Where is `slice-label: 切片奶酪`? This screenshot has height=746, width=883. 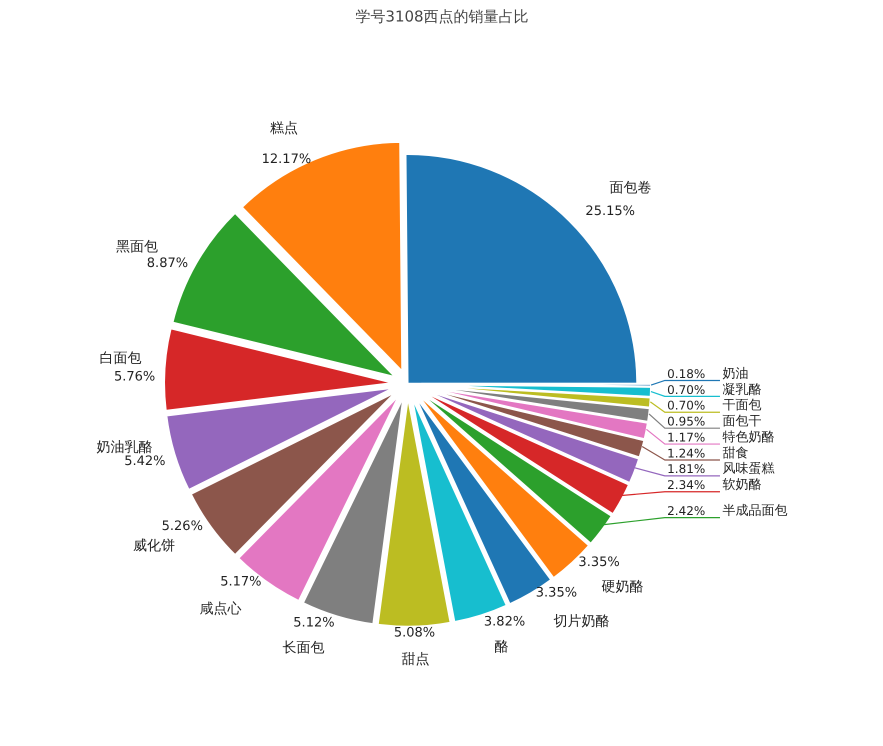 slice-label: 切片奶酪 is located at coordinates (581, 622).